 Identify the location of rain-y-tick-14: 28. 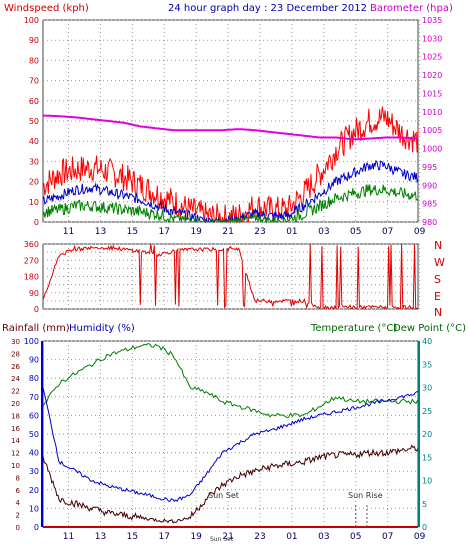
(15, 354).